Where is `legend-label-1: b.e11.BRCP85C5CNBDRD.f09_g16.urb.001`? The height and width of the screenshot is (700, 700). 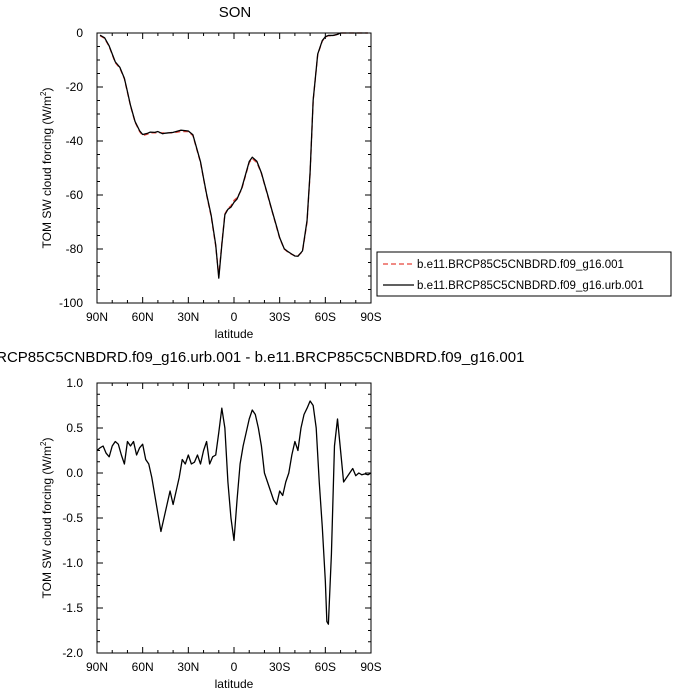 legend-label-1: b.e11.BRCP85C5CNBDRD.f09_g16.urb.001 is located at coordinates (530, 286).